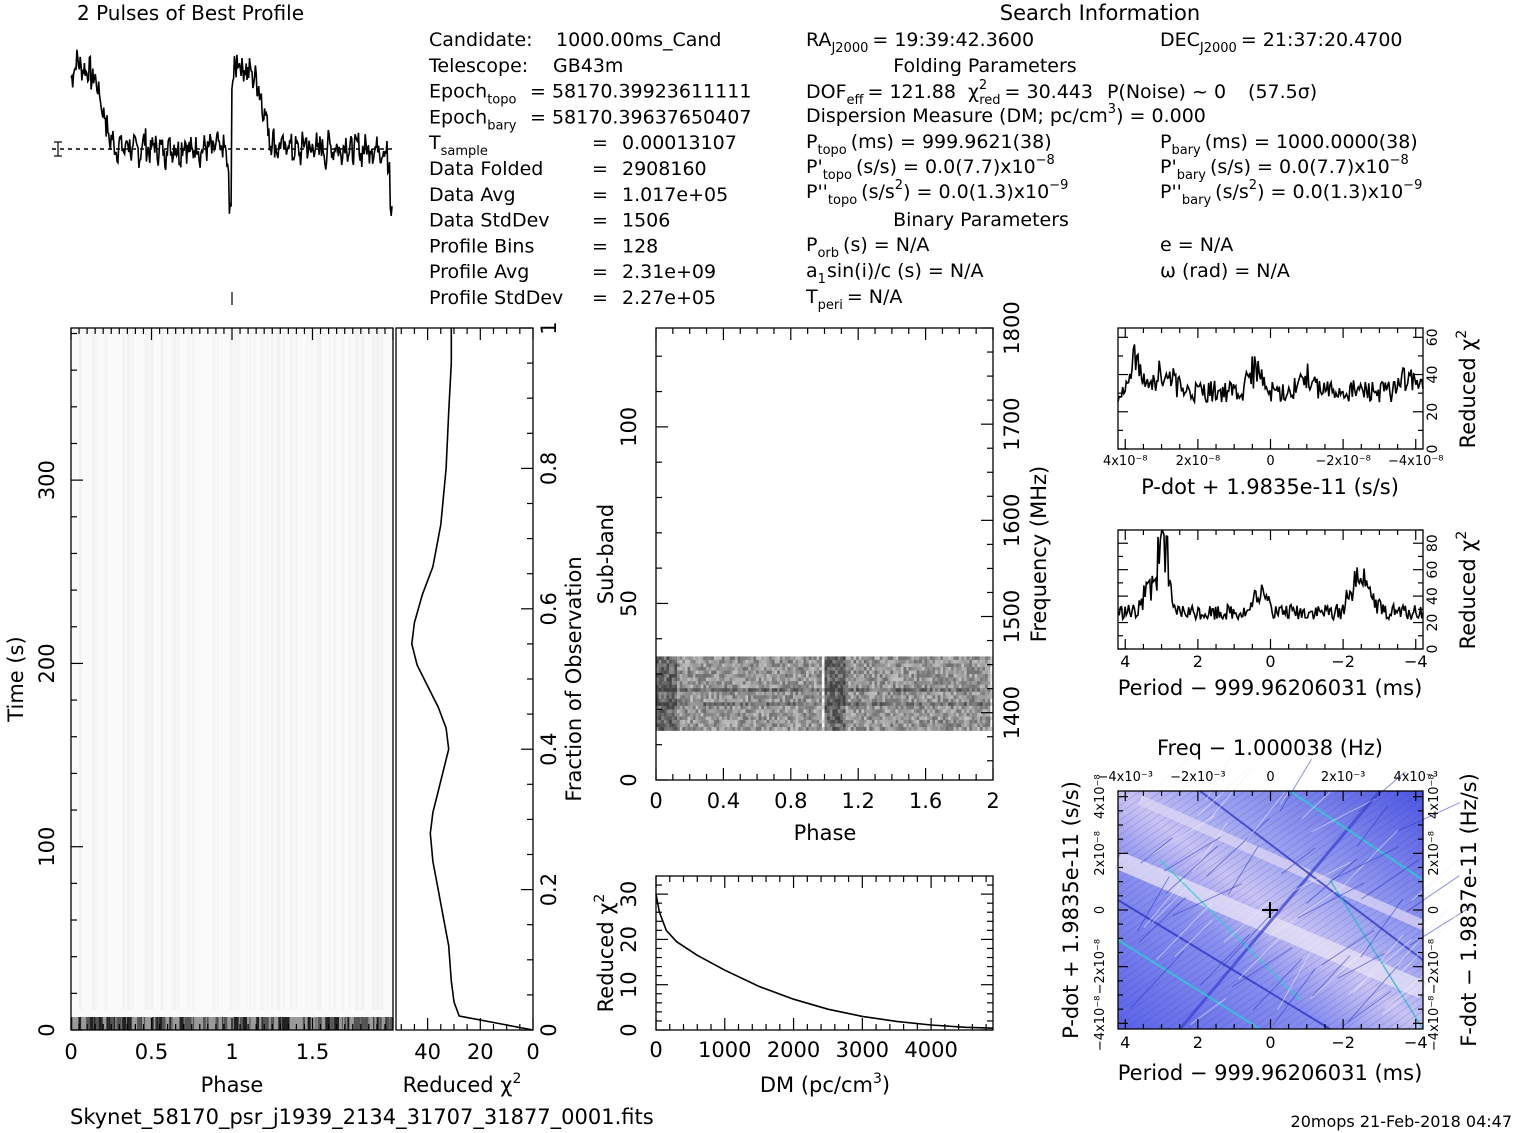 The image size is (1517, 1133). Describe the element at coordinates (1416, 1042) in the screenshot. I see `ppdot-xtick: −4` at that location.